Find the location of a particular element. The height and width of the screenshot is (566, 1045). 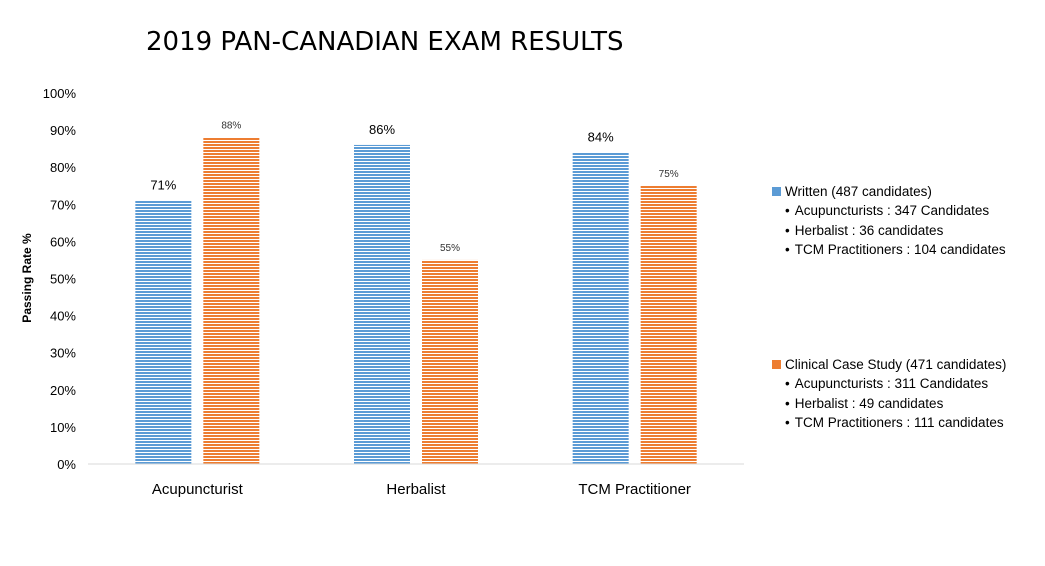

legend-detail-item: TCM Practitioners : 104 candidates is located at coordinates (918, 250).